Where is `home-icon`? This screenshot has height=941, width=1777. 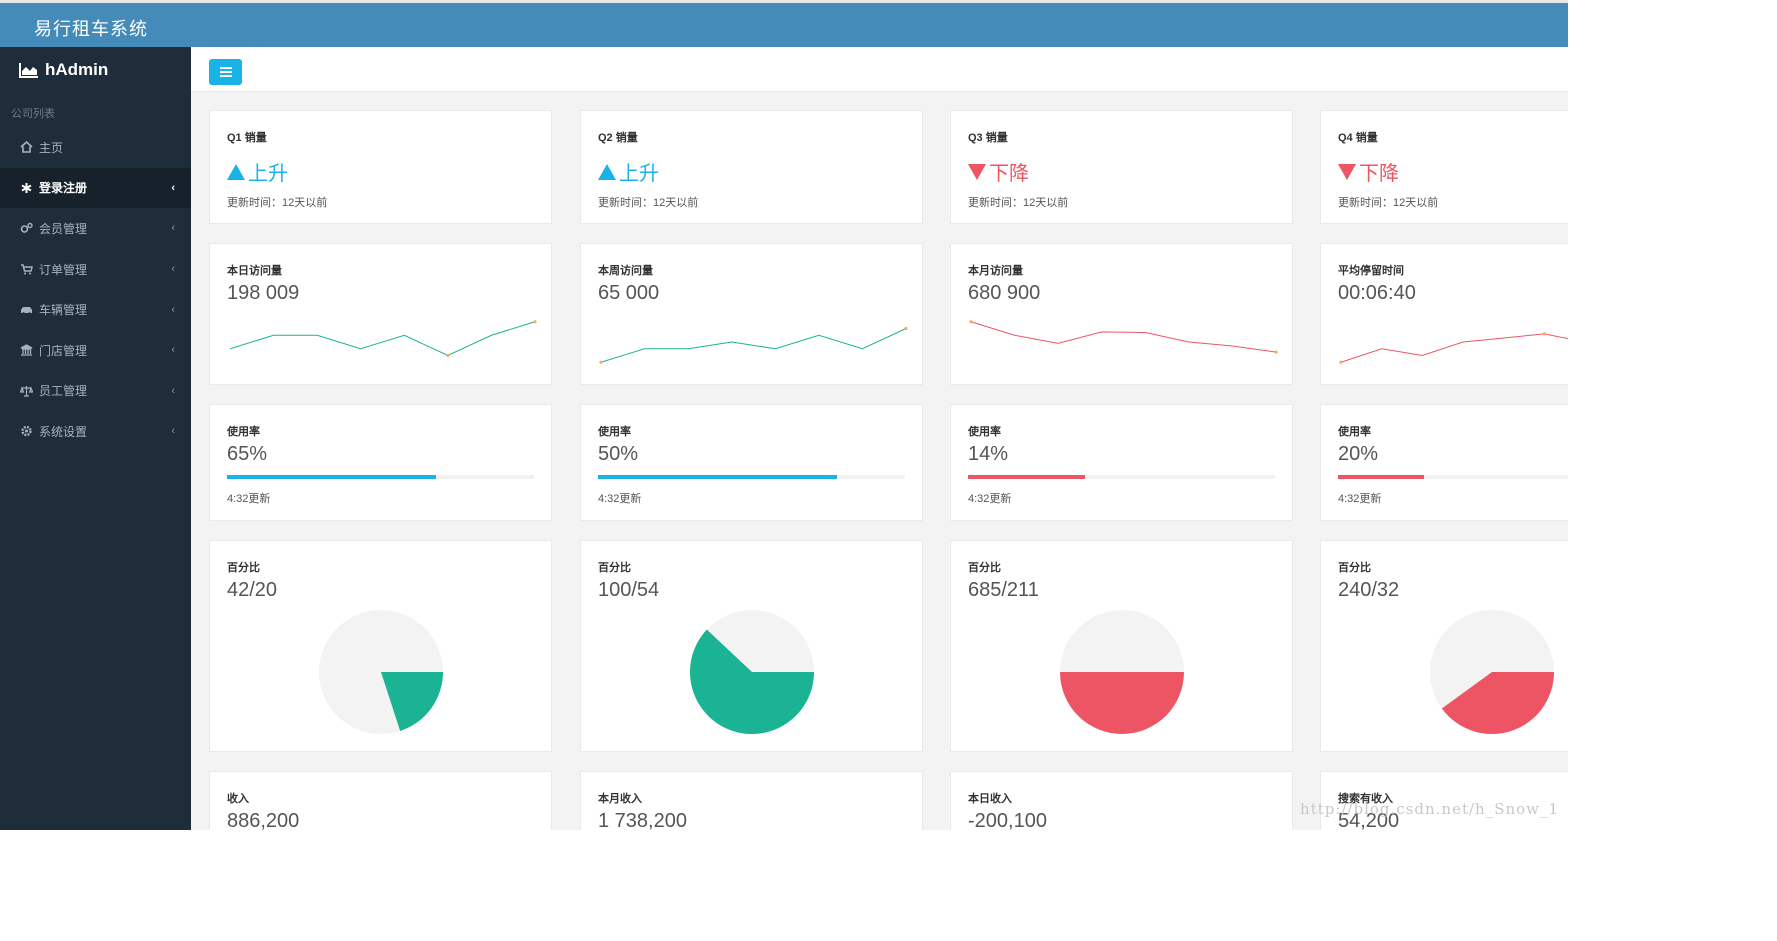 home-icon is located at coordinates (26, 147).